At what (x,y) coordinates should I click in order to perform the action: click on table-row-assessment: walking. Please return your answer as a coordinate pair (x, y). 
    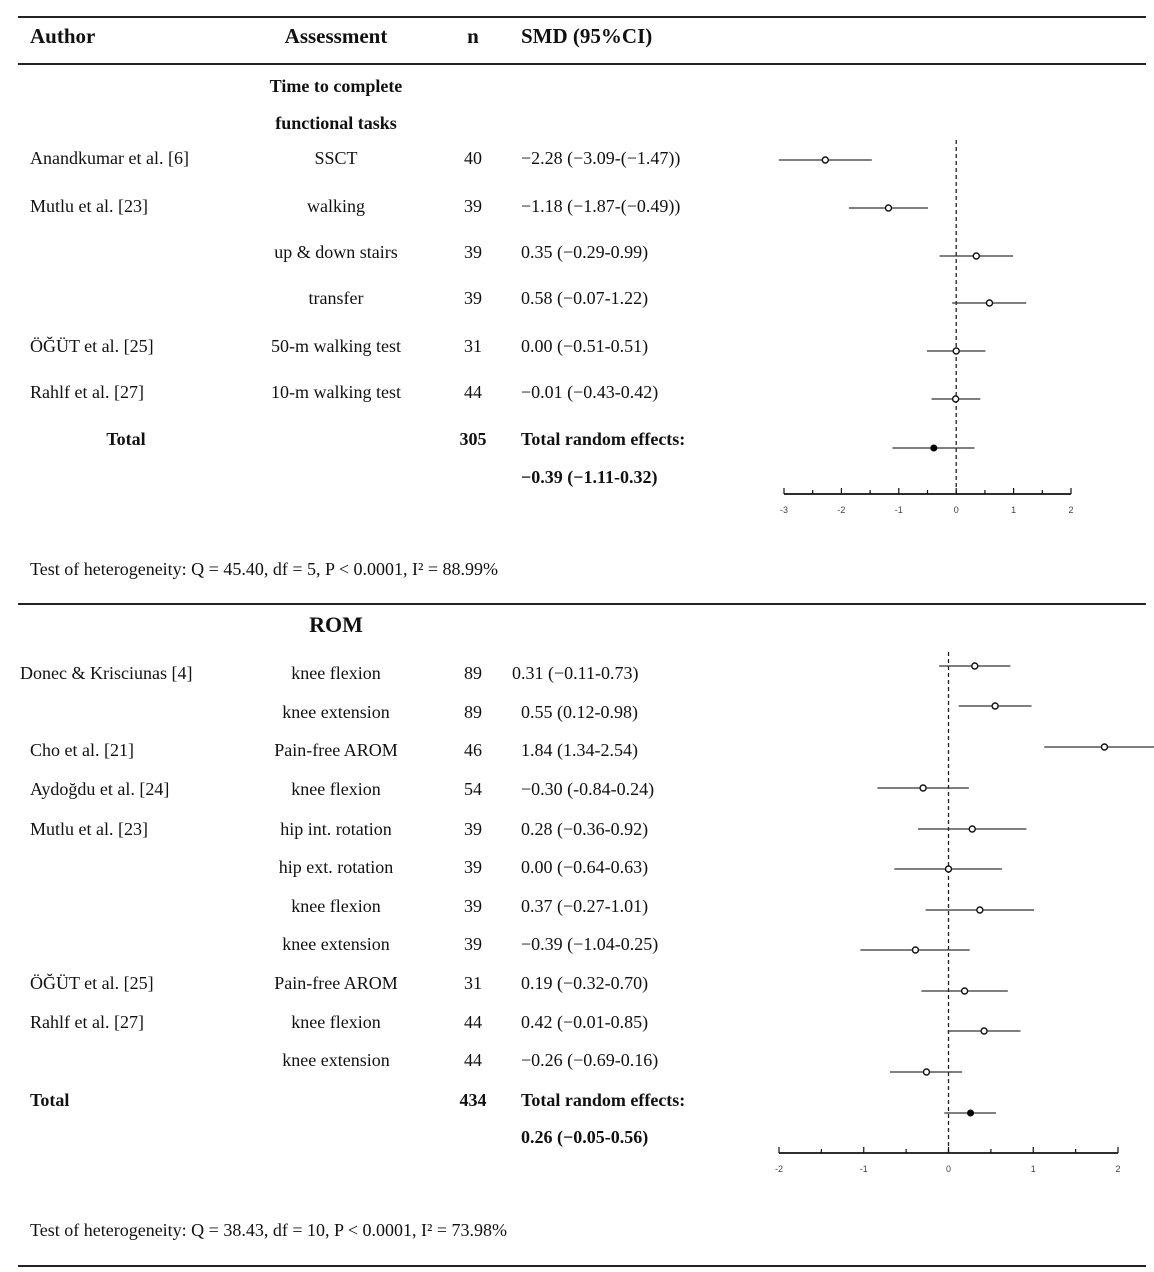
    Looking at the image, I should click on (336, 206).